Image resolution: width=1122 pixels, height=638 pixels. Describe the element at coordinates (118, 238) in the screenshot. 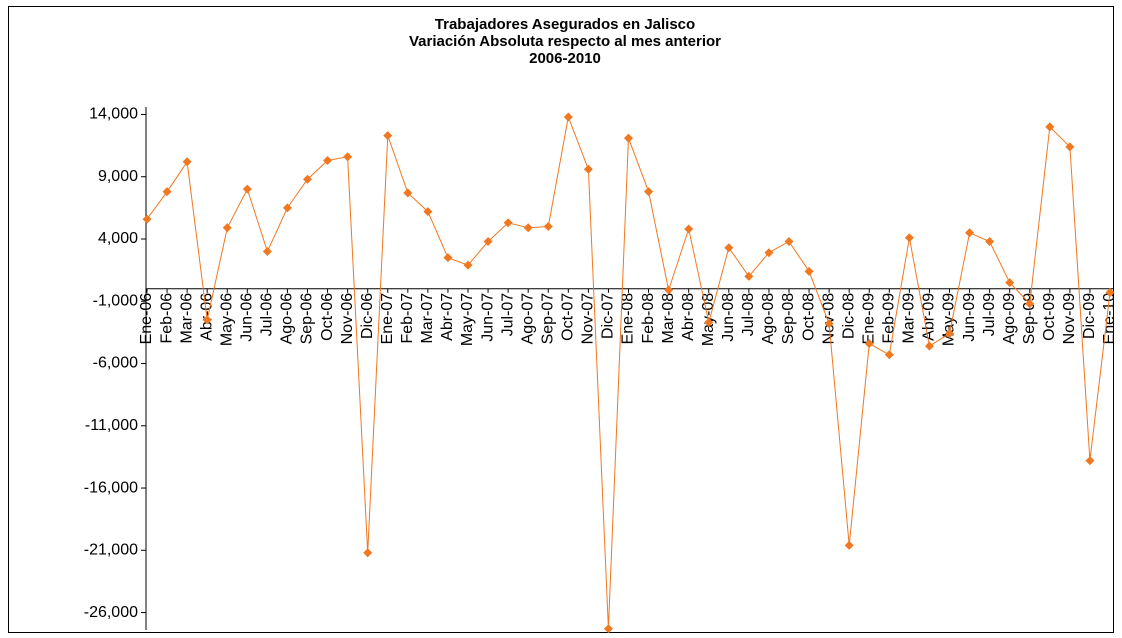

I see `y-tick-label: 4,000` at that location.